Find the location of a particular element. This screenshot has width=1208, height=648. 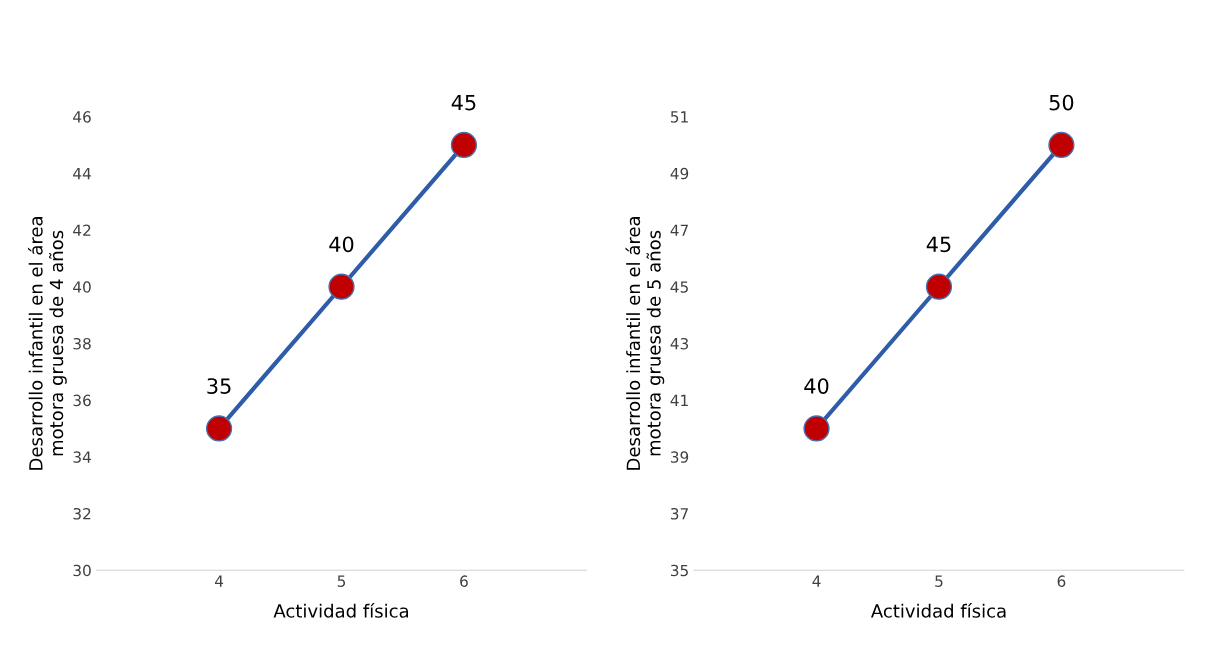

y-tick-label: 37 is located at coordinates (679, 514).